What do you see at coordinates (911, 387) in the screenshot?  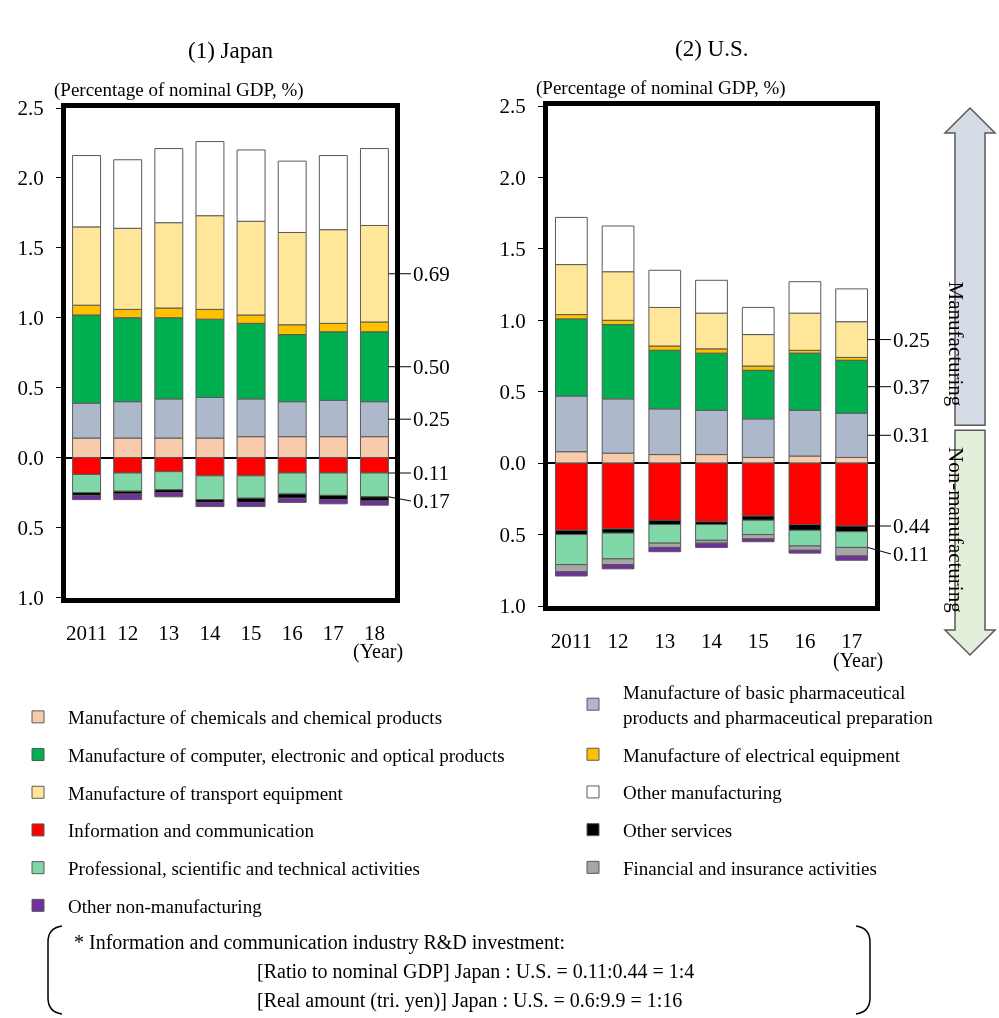 I see `data-label: 0.37` at bounding box center [911, 387].